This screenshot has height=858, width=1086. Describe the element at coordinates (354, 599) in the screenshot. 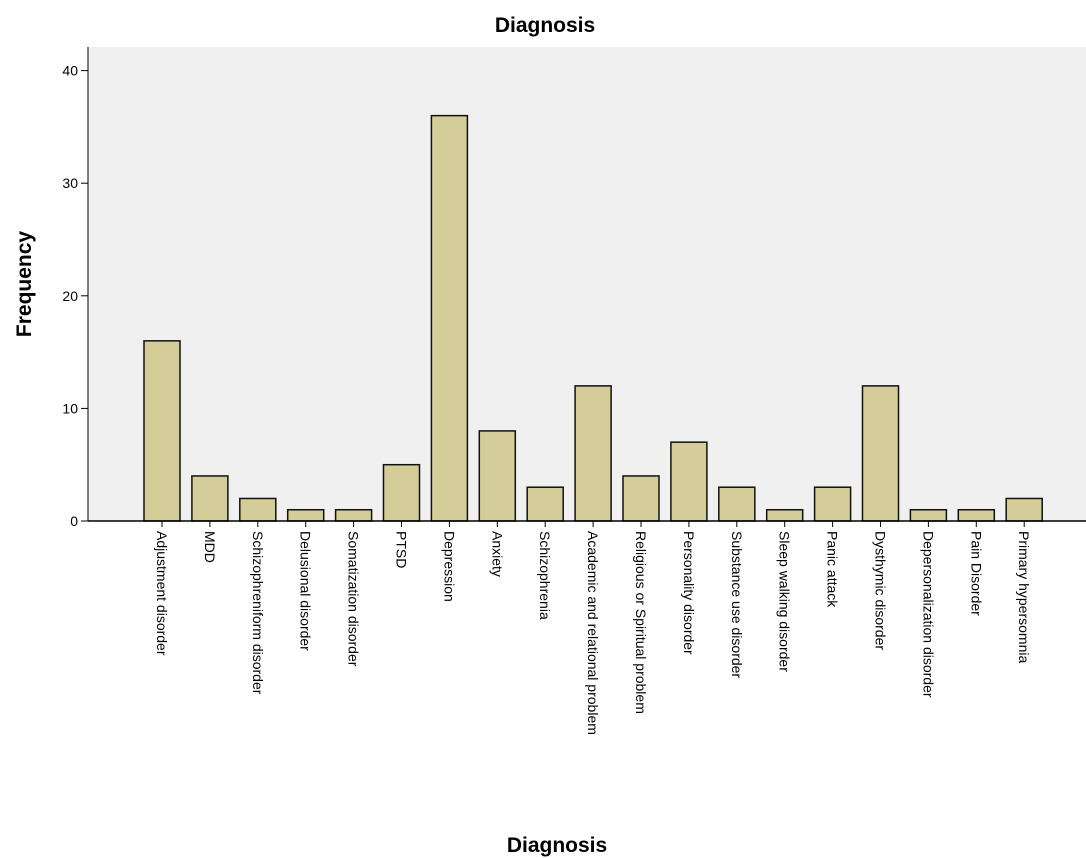

I see `x-category-label: Somatization disorder` at that location.